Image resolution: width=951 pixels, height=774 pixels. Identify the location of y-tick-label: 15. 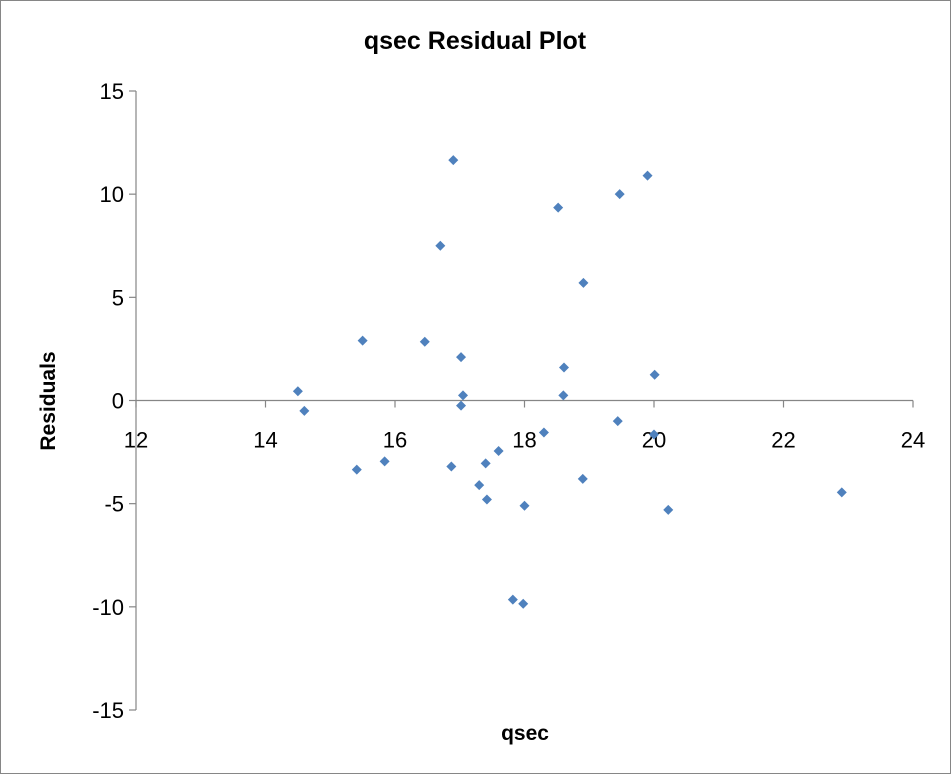
(112, 91).